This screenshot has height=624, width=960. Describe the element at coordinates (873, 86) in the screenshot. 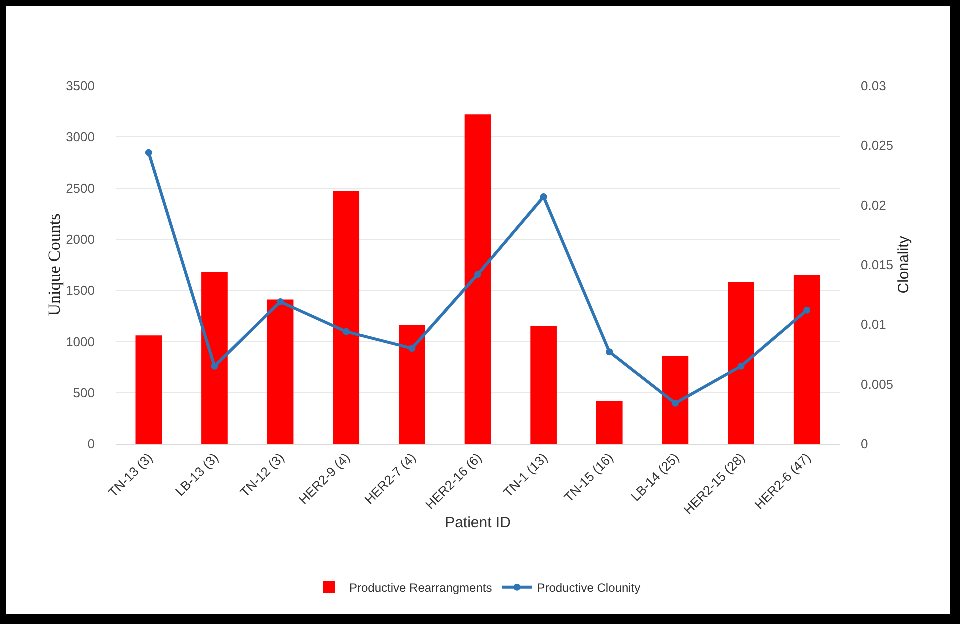

I see `y2-tick-label: 0.03` at that location.